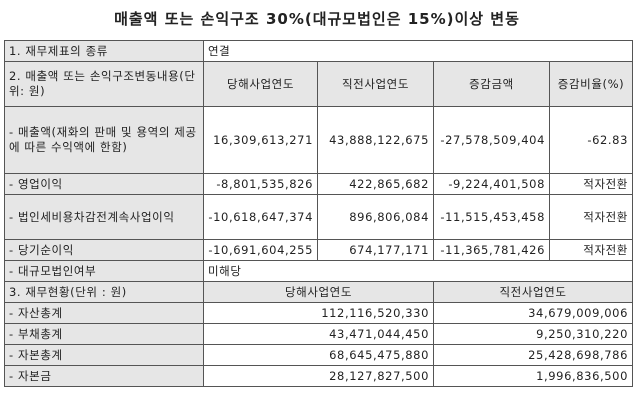  I want to click on header-current-year: 당해사업연도, so click(260, 84).